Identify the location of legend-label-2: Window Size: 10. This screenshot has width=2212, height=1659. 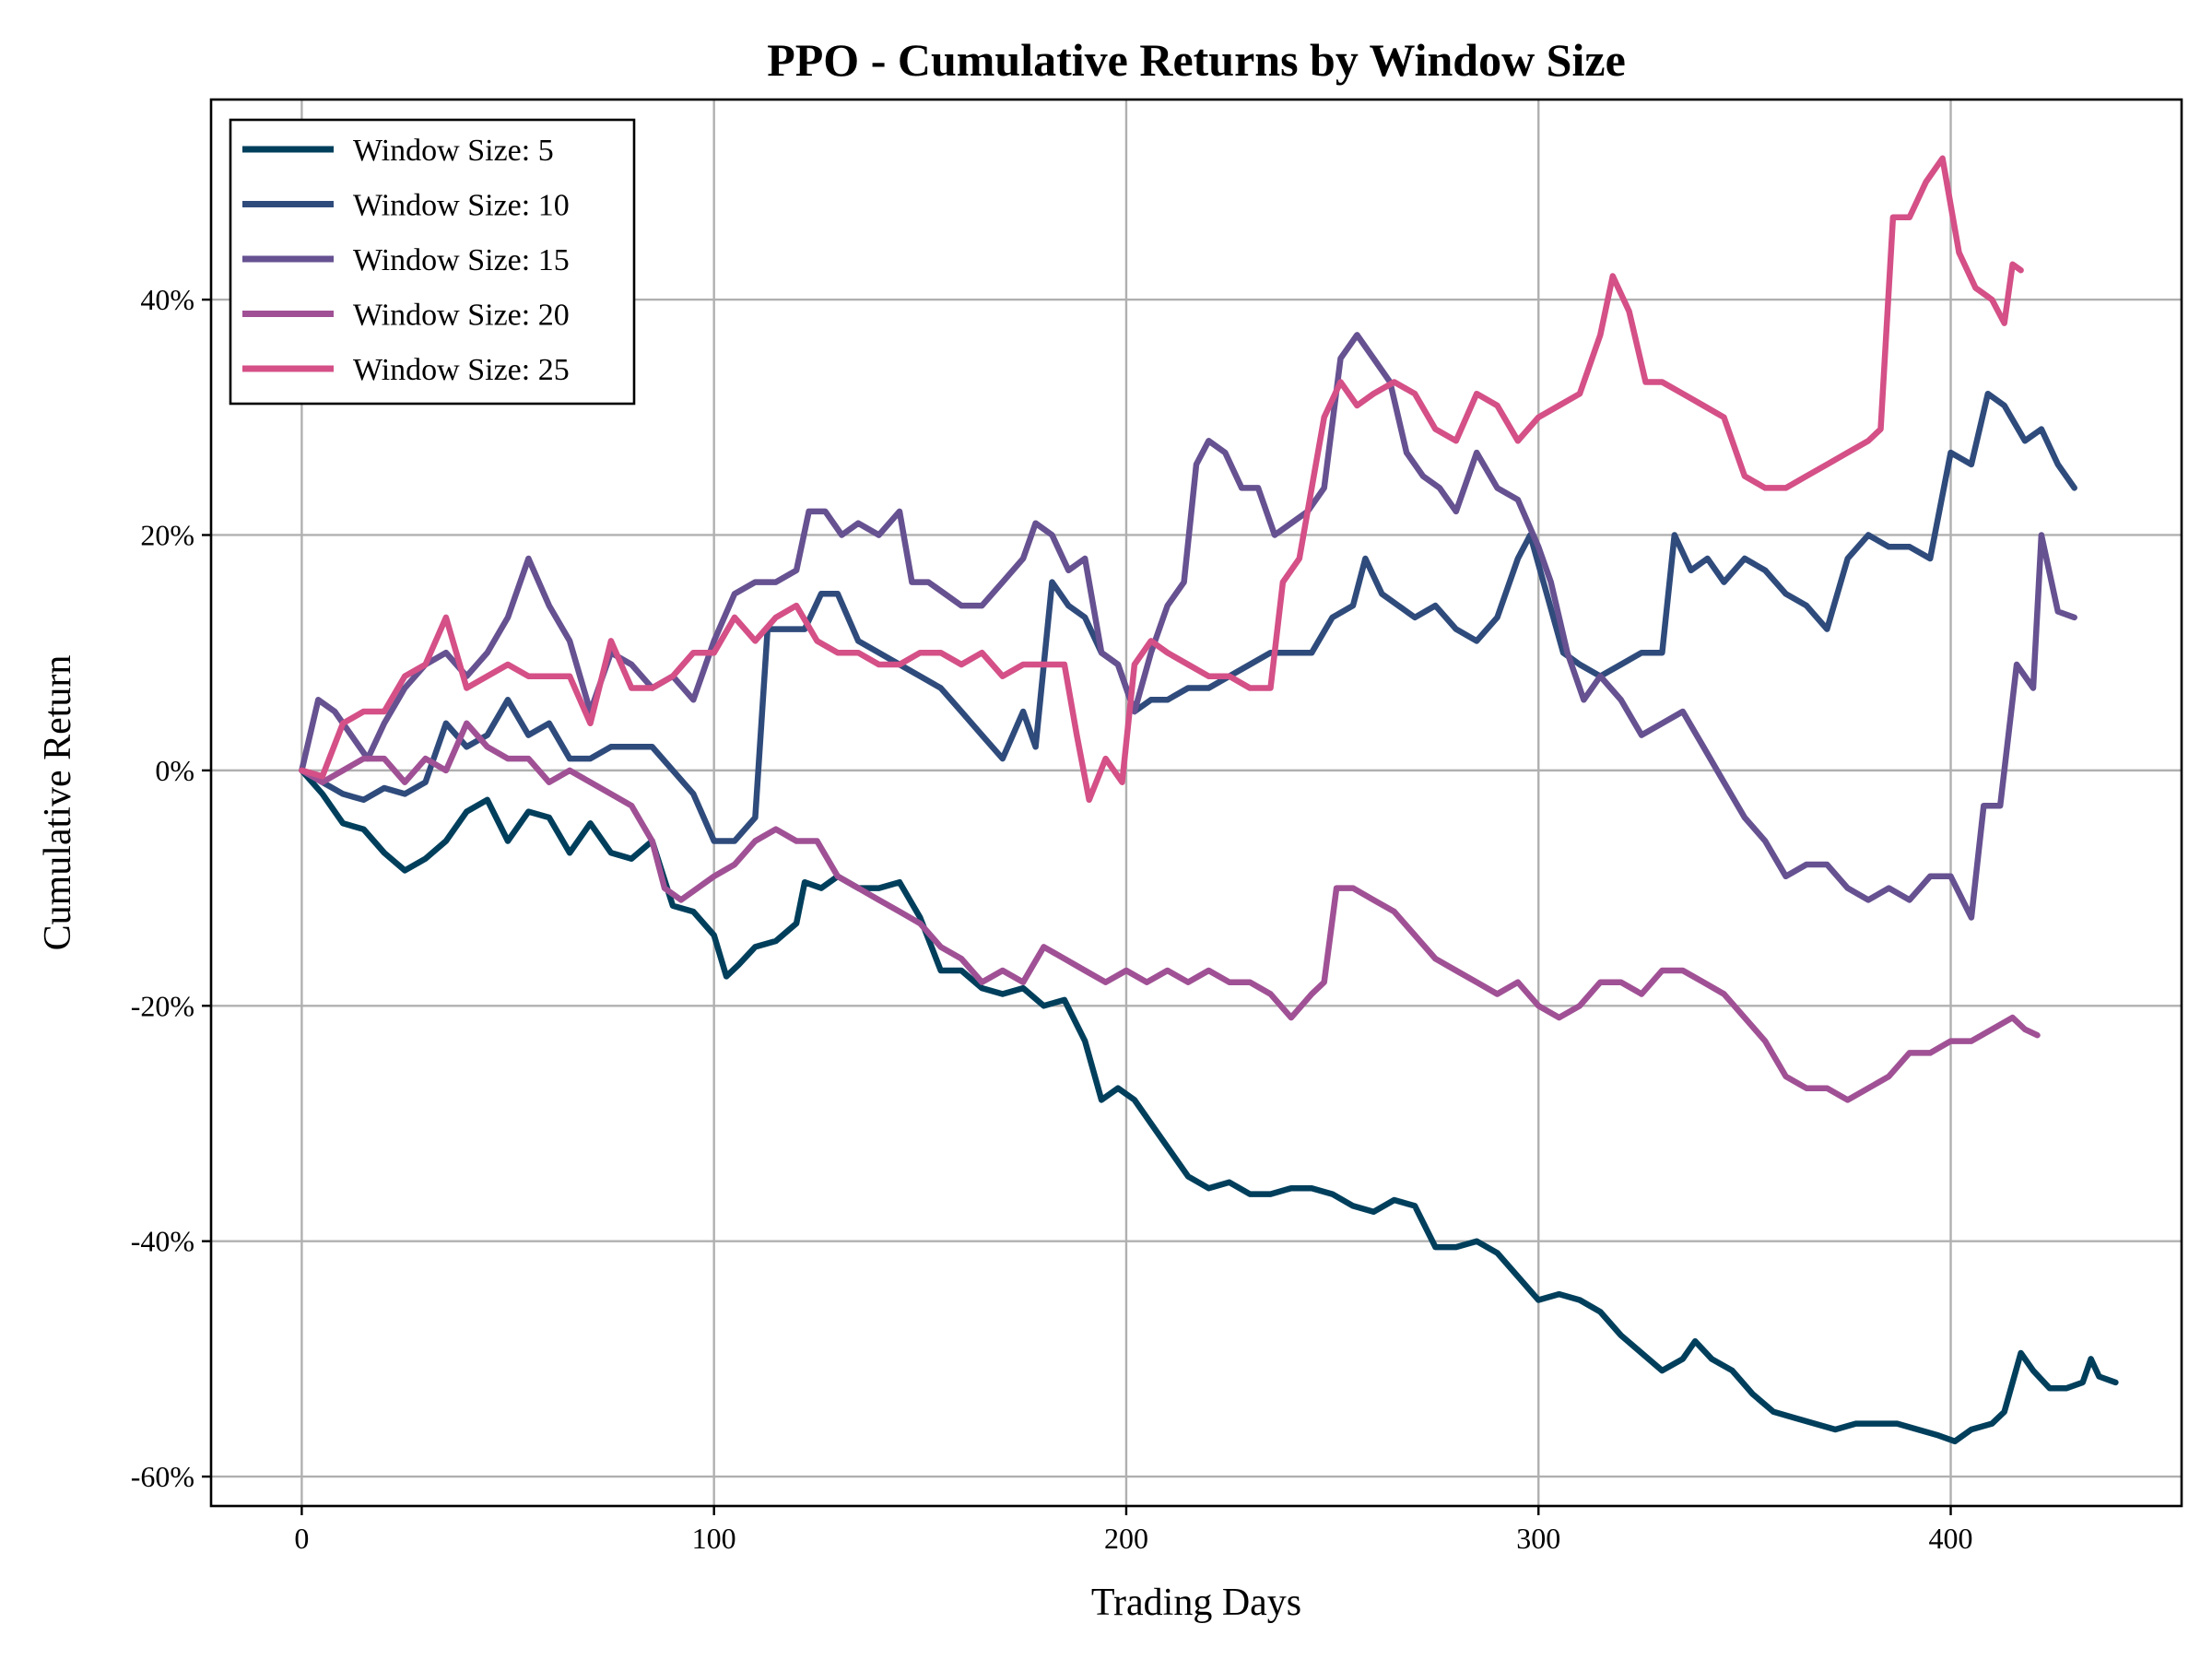
(461, 206).